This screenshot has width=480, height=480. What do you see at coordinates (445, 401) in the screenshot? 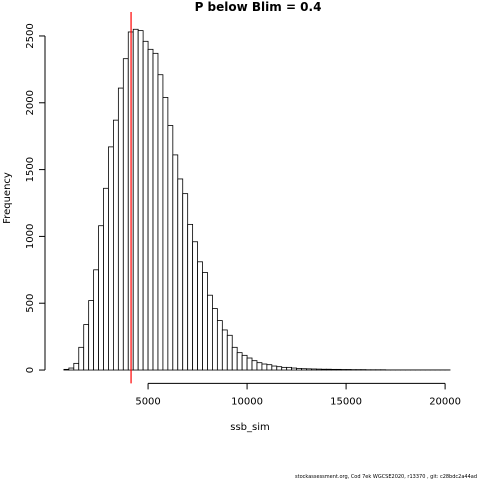
I see `x-tick-label: 20000` at bounding box center [445, 401].